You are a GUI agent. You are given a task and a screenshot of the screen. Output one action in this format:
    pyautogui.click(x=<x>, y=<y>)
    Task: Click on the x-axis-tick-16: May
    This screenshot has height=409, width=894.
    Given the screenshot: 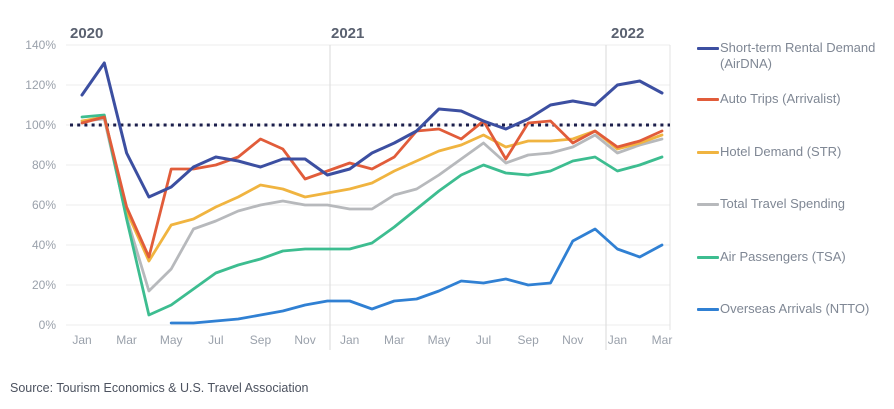 What is the action you would take?
    pyautogui.click(x=439, y=340)
    